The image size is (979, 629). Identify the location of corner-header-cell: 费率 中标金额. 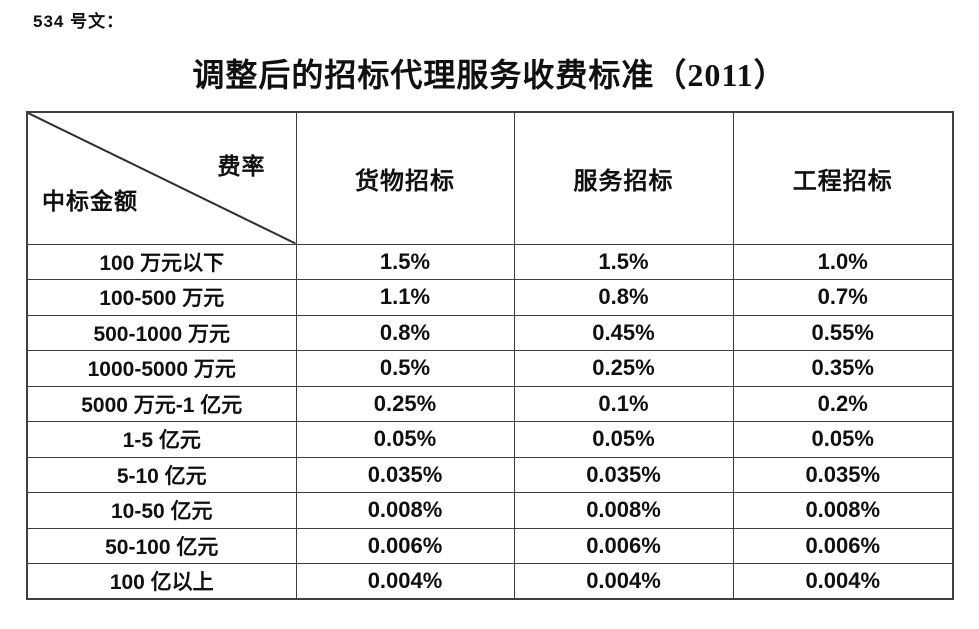
(161, 178).